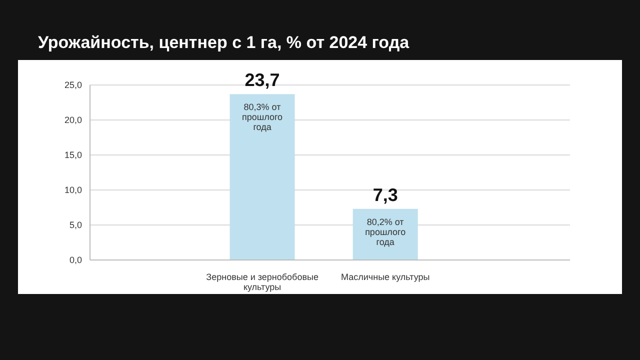 This screenshot has height=360, width=640. Describe the element at coordinates (73, 120) in the screenshot. I see `y-tick-label: 20,0` at that location.